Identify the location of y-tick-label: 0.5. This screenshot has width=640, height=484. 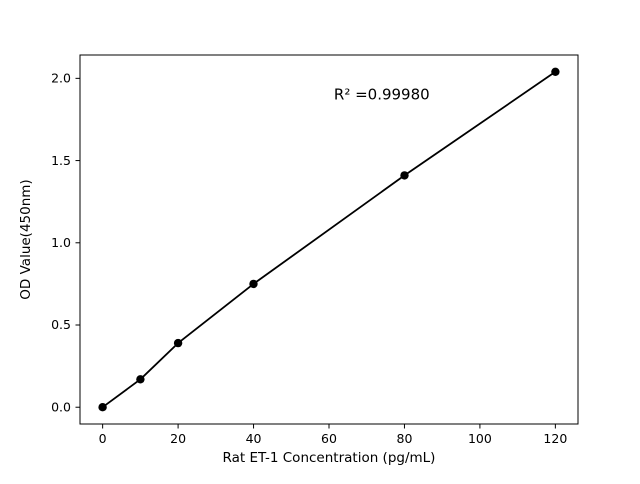
(61, 324).